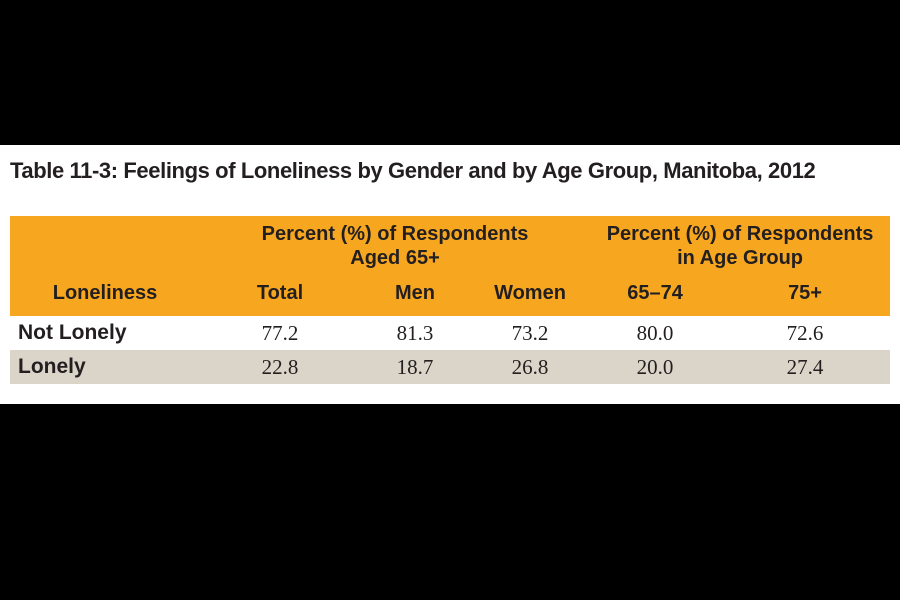 The height and width of the screenshot is (600, 900). What do you see at coordinates (655, 366) in the screenshot?
I see `cell-value: 20.0` at bounding box center [655, 366].